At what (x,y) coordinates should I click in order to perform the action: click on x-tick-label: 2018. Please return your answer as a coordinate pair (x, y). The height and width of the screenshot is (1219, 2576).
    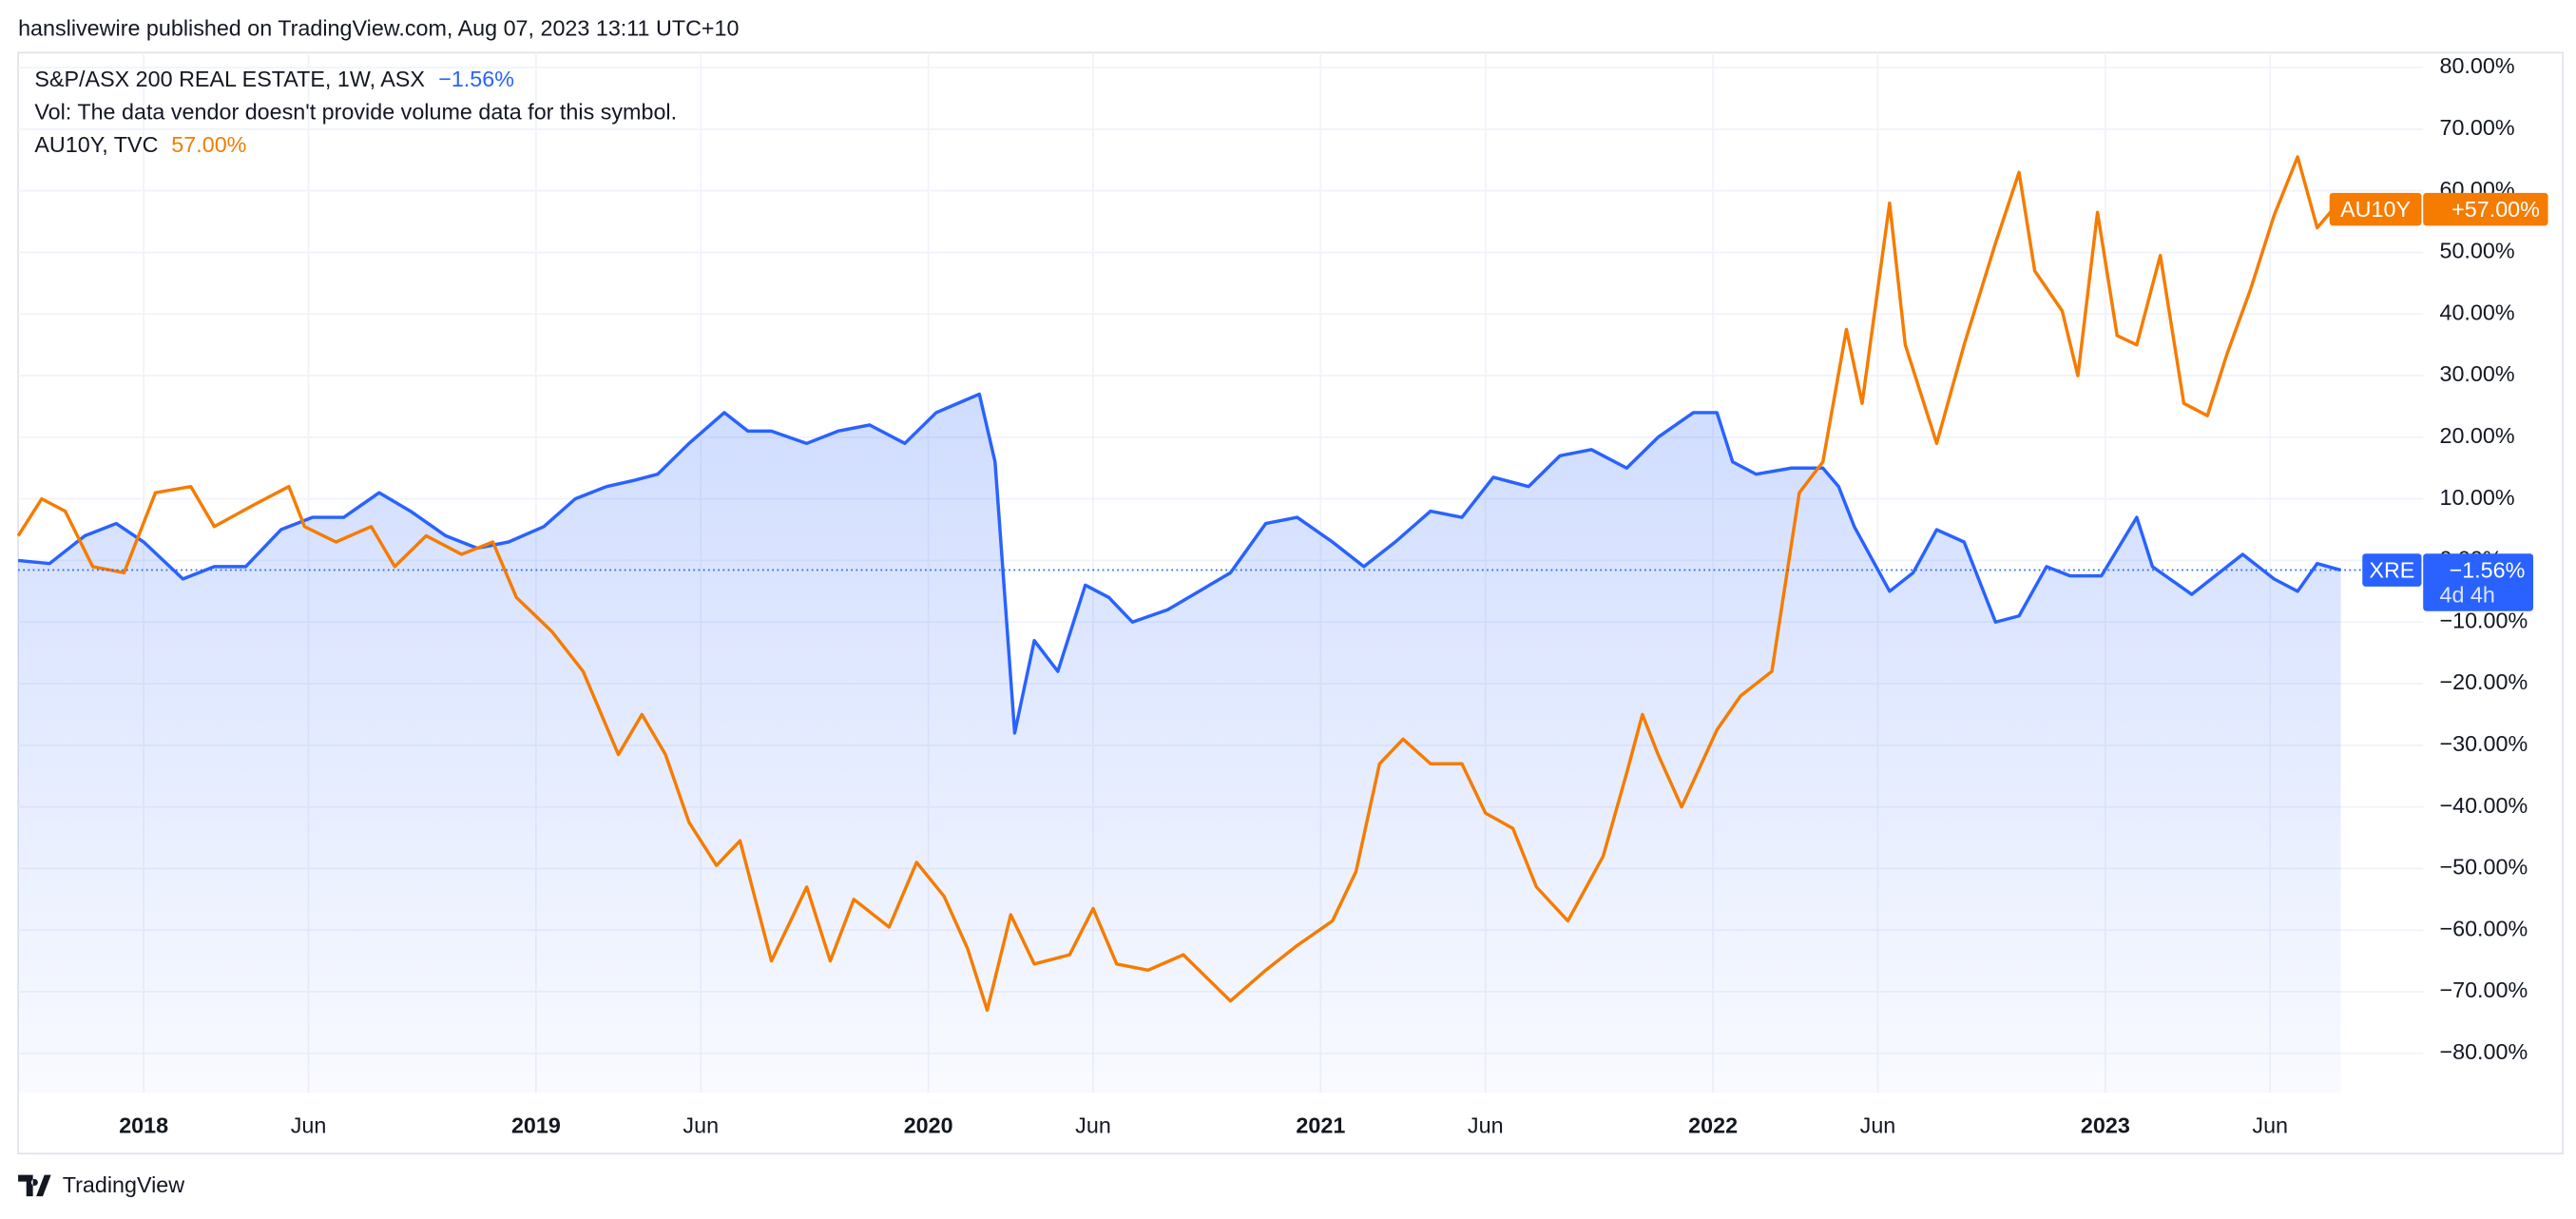
    Looking at the image, I should click on (144, 1126).